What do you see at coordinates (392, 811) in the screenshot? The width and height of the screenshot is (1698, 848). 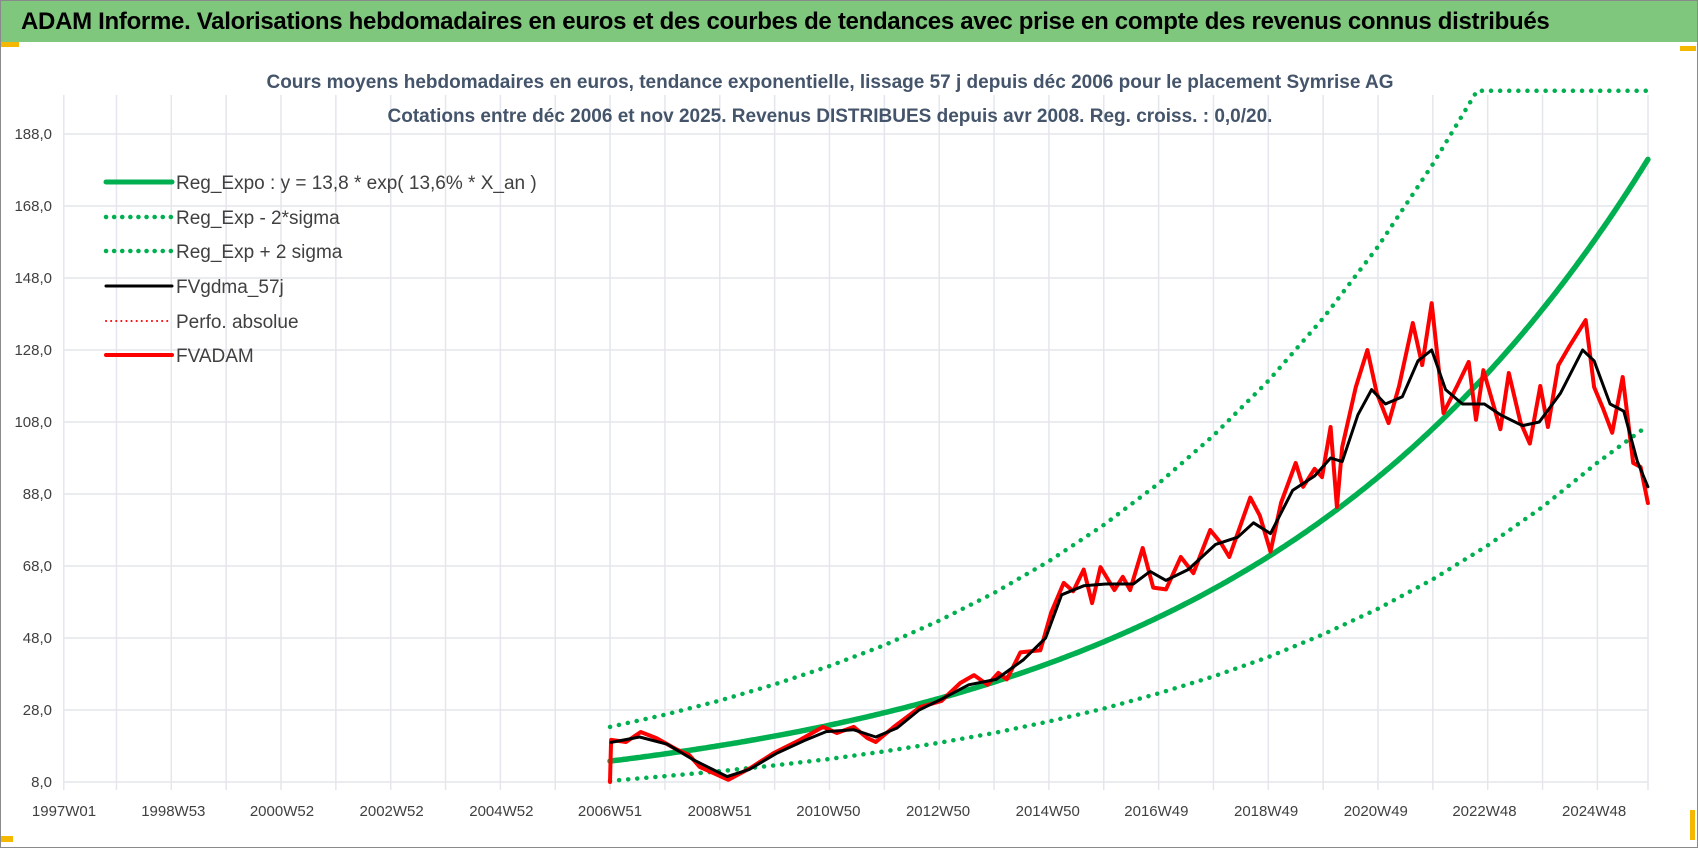 I see `x-tick-label: 2002W52` at bounding box center [392, 811].